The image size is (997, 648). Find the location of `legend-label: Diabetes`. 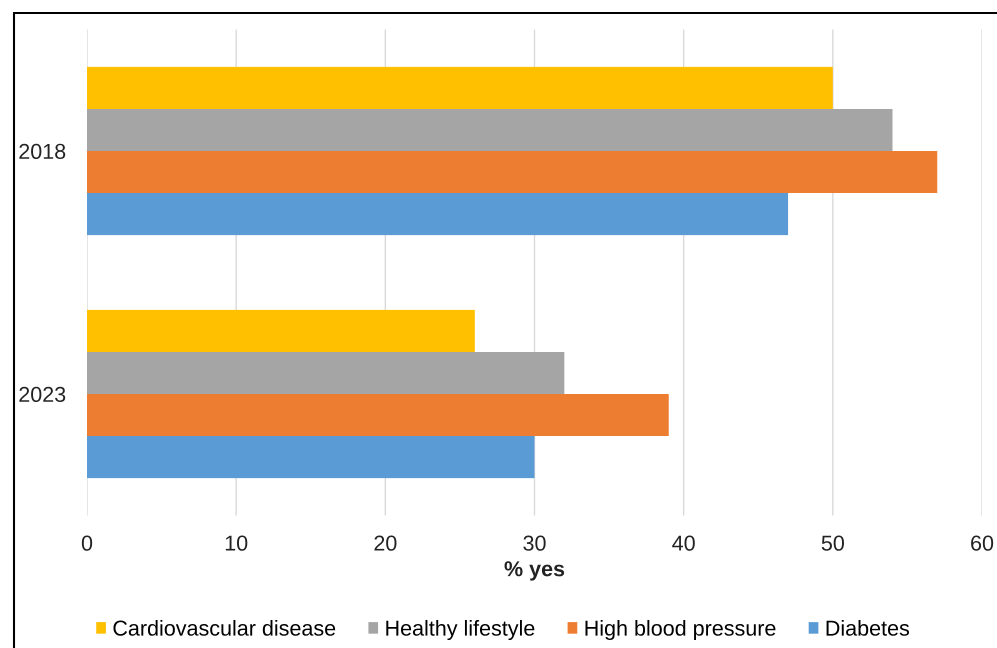

legend-label: Diabetes is located at coordinates (868, 628).